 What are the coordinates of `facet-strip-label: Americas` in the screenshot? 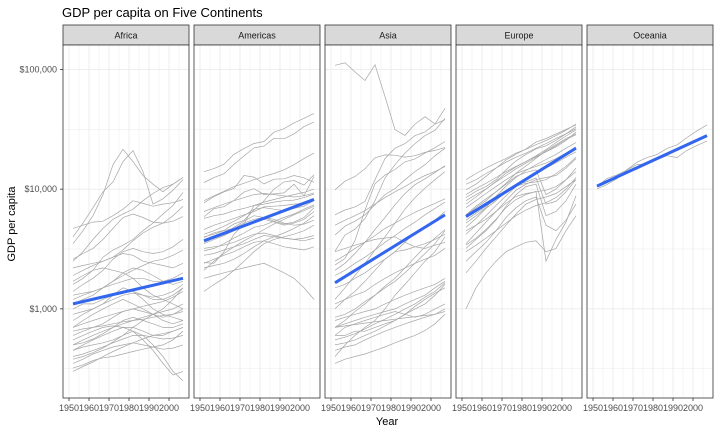 It's located at (257, 36).